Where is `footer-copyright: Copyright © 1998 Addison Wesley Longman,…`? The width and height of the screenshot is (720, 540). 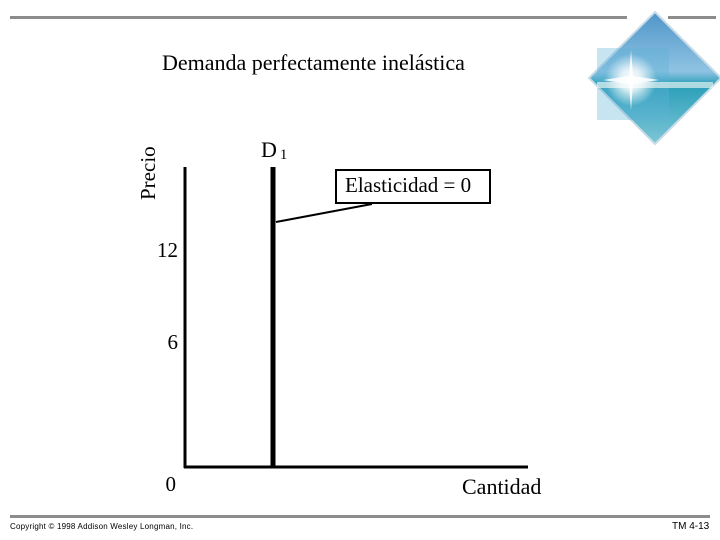
footer-copyright: Copyright © 1998 Addison Wesley Longman,… is located at coordinates (102, 526).